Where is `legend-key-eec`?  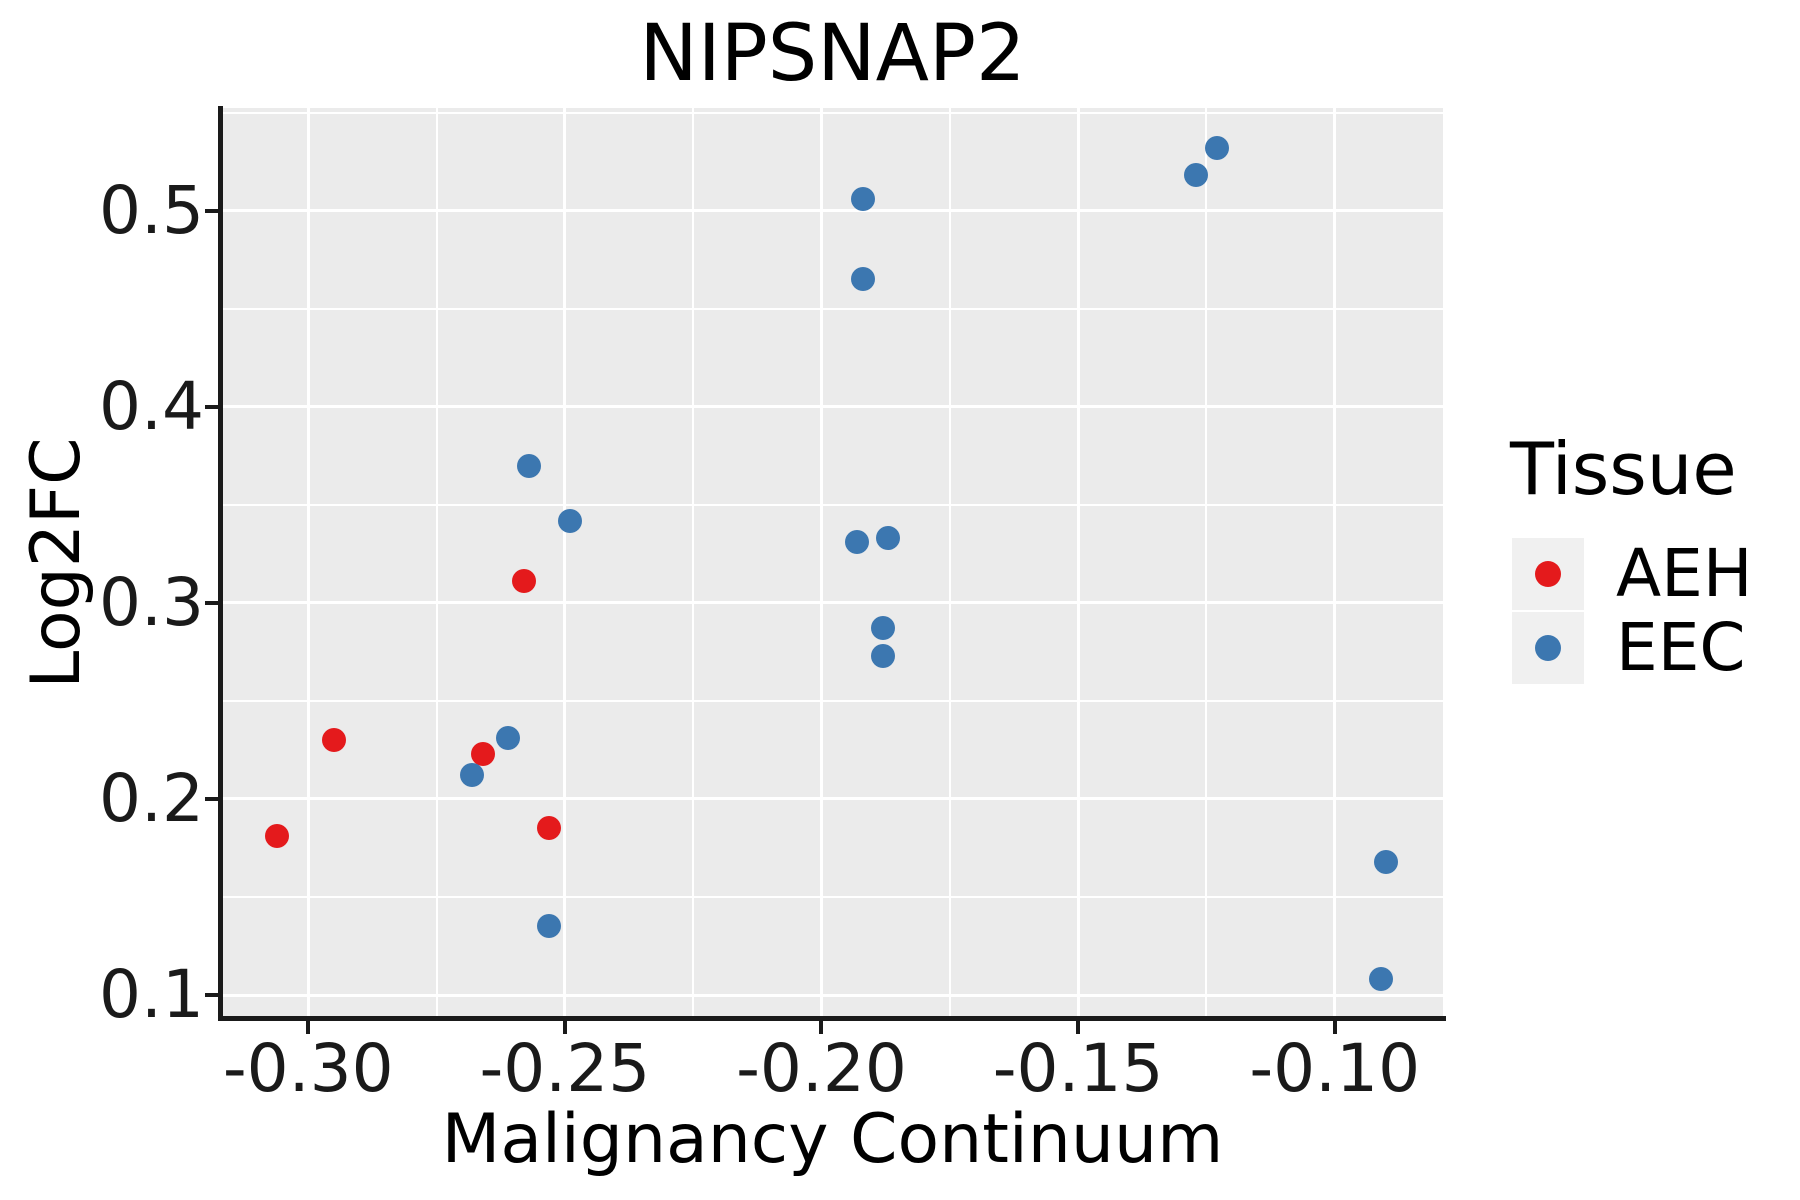 legend-key-eec is located at coordinates (1548, 648).